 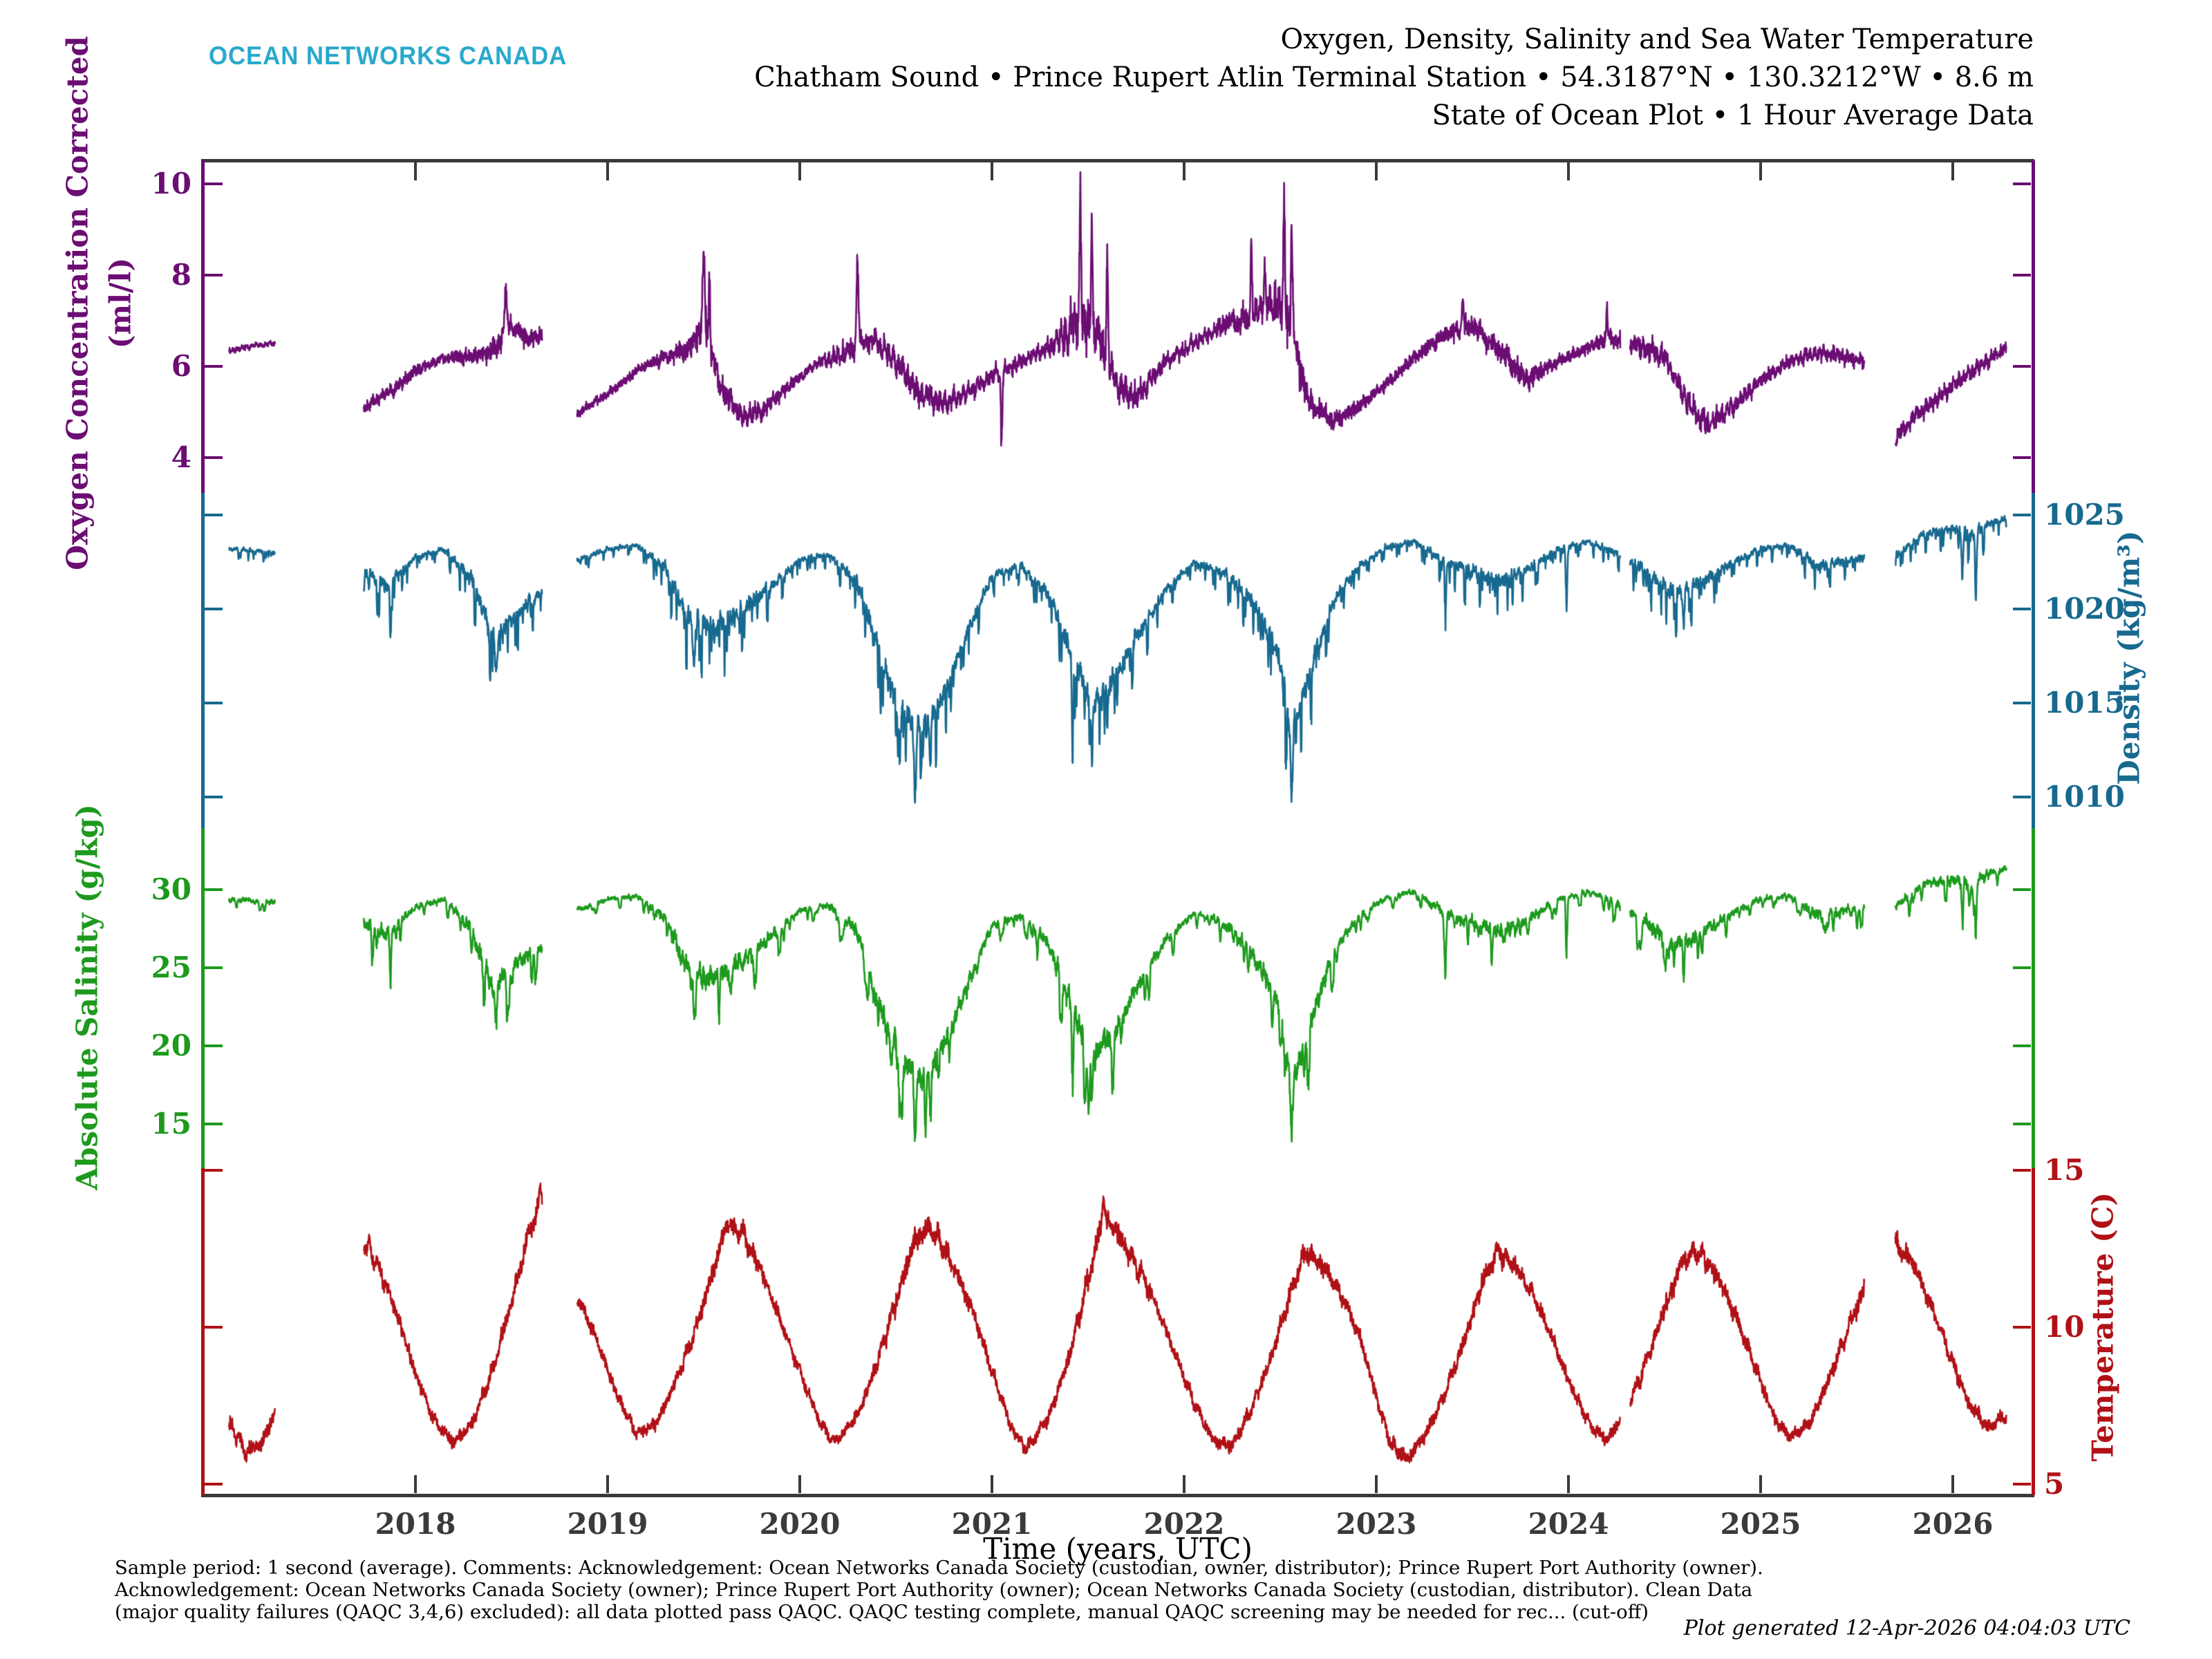 What do you see at coordinates (171, 1124) in the screenshot?
I see `salinity-tick-label-15: 15` at bounding box center [171, 1124].